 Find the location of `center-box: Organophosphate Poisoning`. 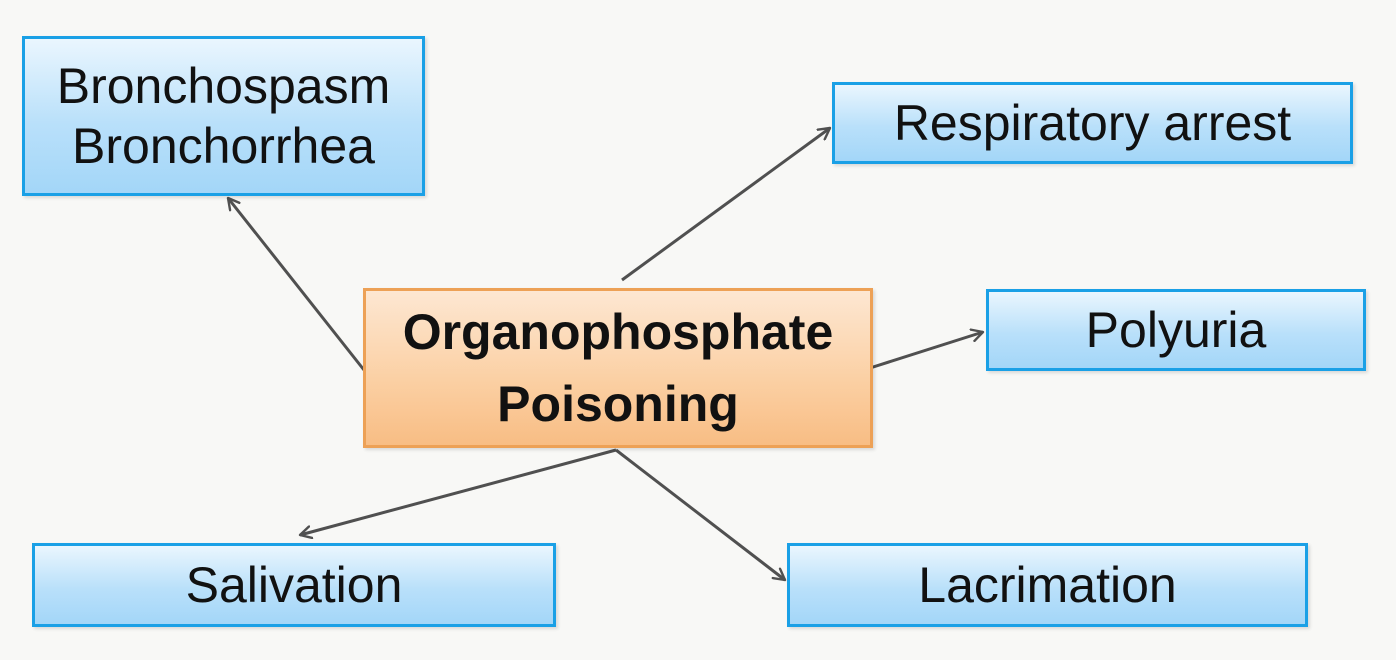

center-box: Organophosphate Poisoning is located at coordinates (618, 368).